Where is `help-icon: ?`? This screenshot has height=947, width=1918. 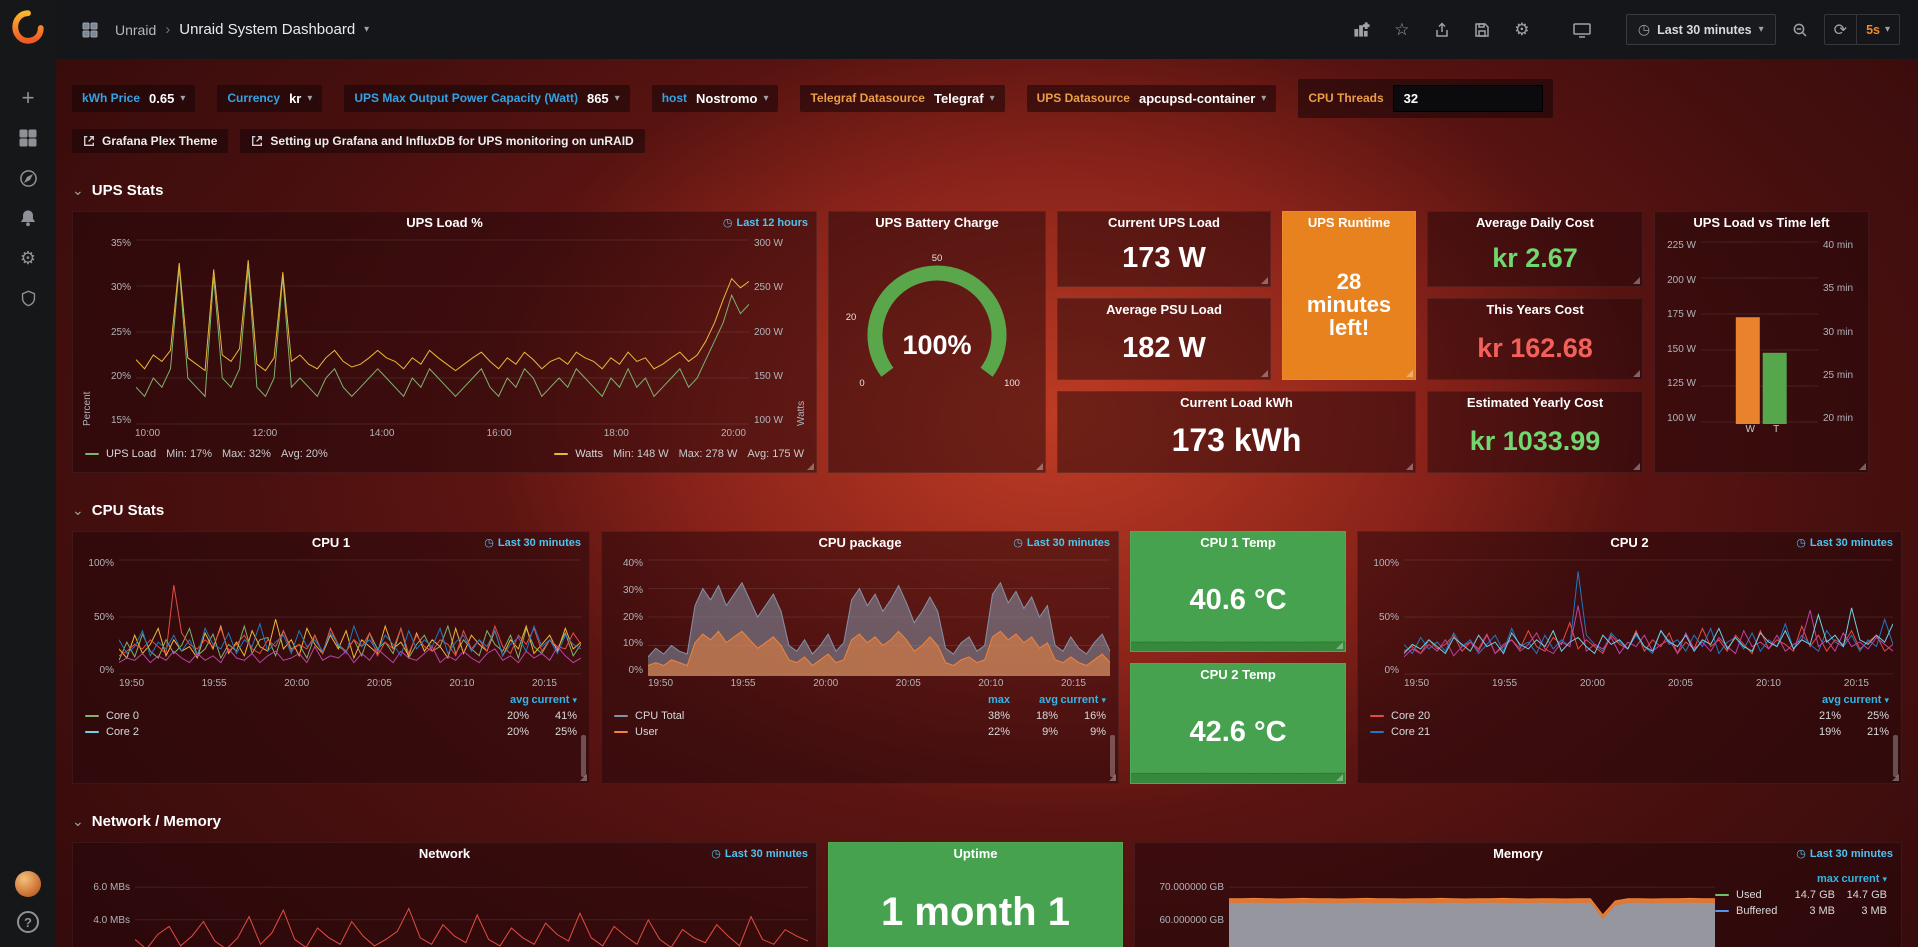 help-icon: ? is located at coordinates (28, 922).